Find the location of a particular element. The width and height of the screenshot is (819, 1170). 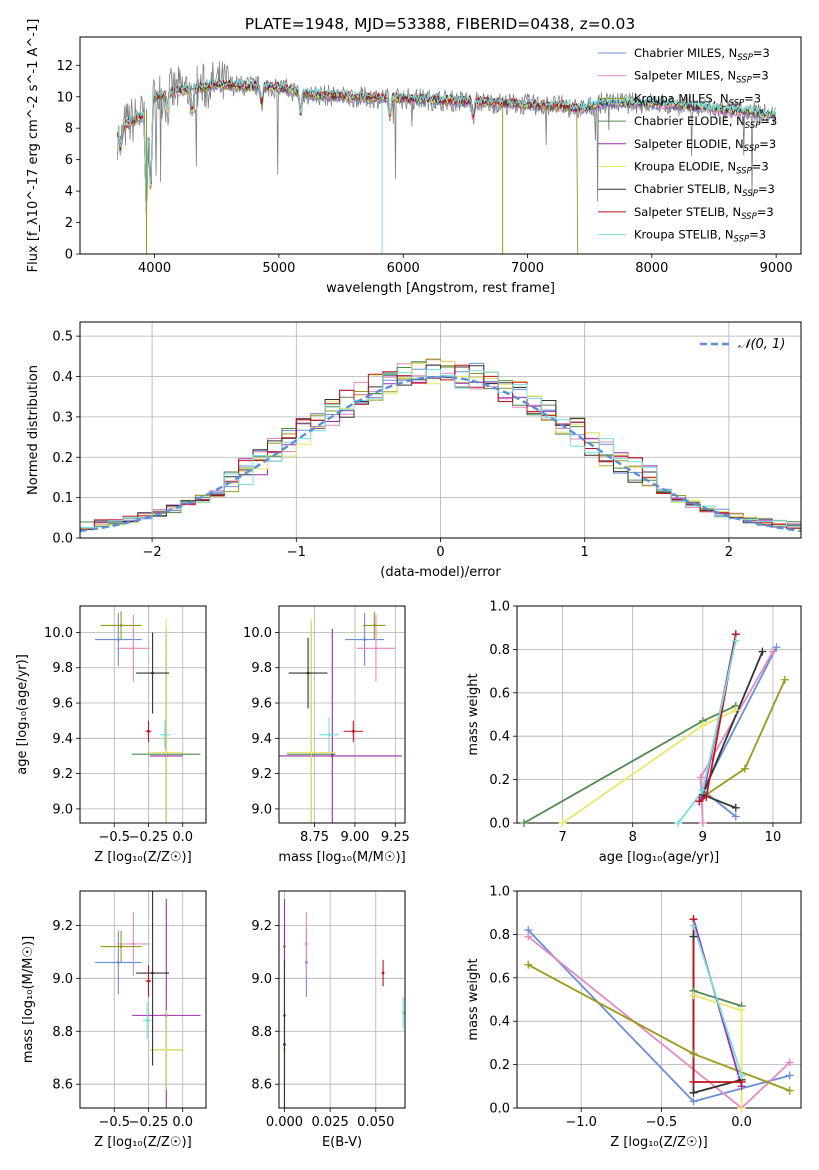

y-tick-label: 0.2 is located at coordinates (499, 780).